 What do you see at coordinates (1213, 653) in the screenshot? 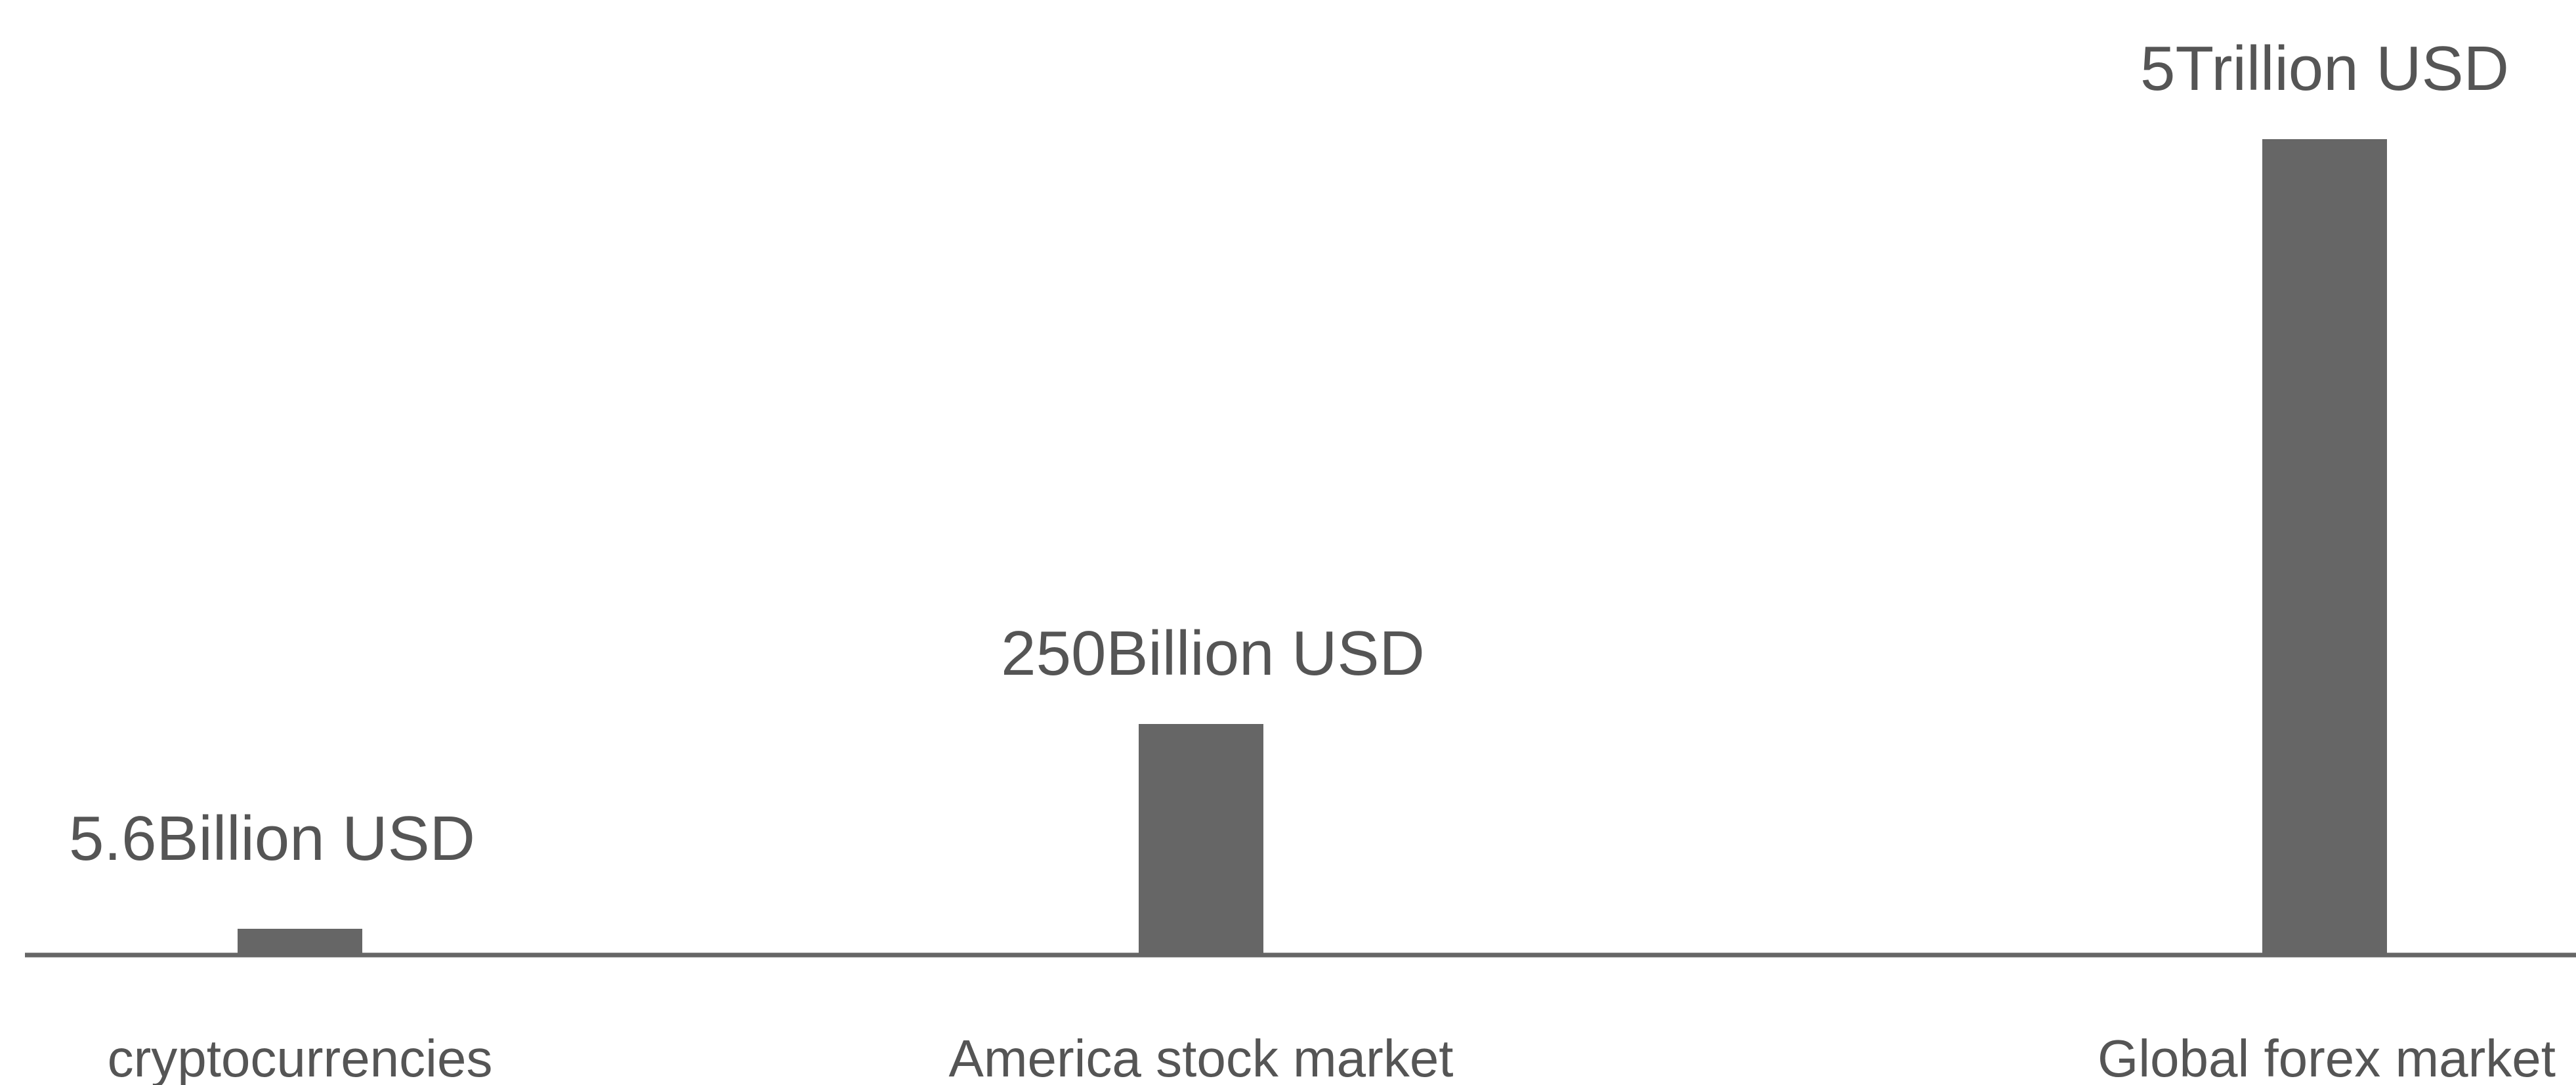
I see `value-label-1: 250Billion USD` at bounding box center [1213, 653].